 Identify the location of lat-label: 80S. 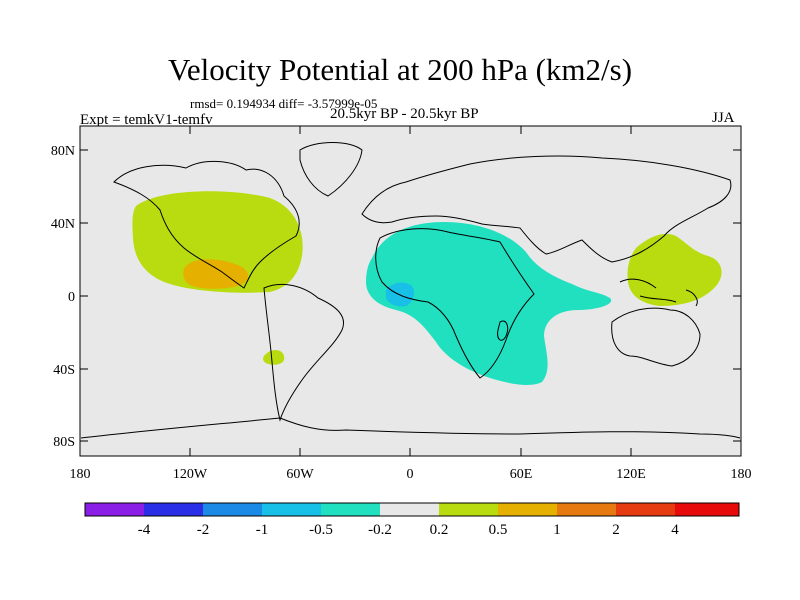
(64, 442).